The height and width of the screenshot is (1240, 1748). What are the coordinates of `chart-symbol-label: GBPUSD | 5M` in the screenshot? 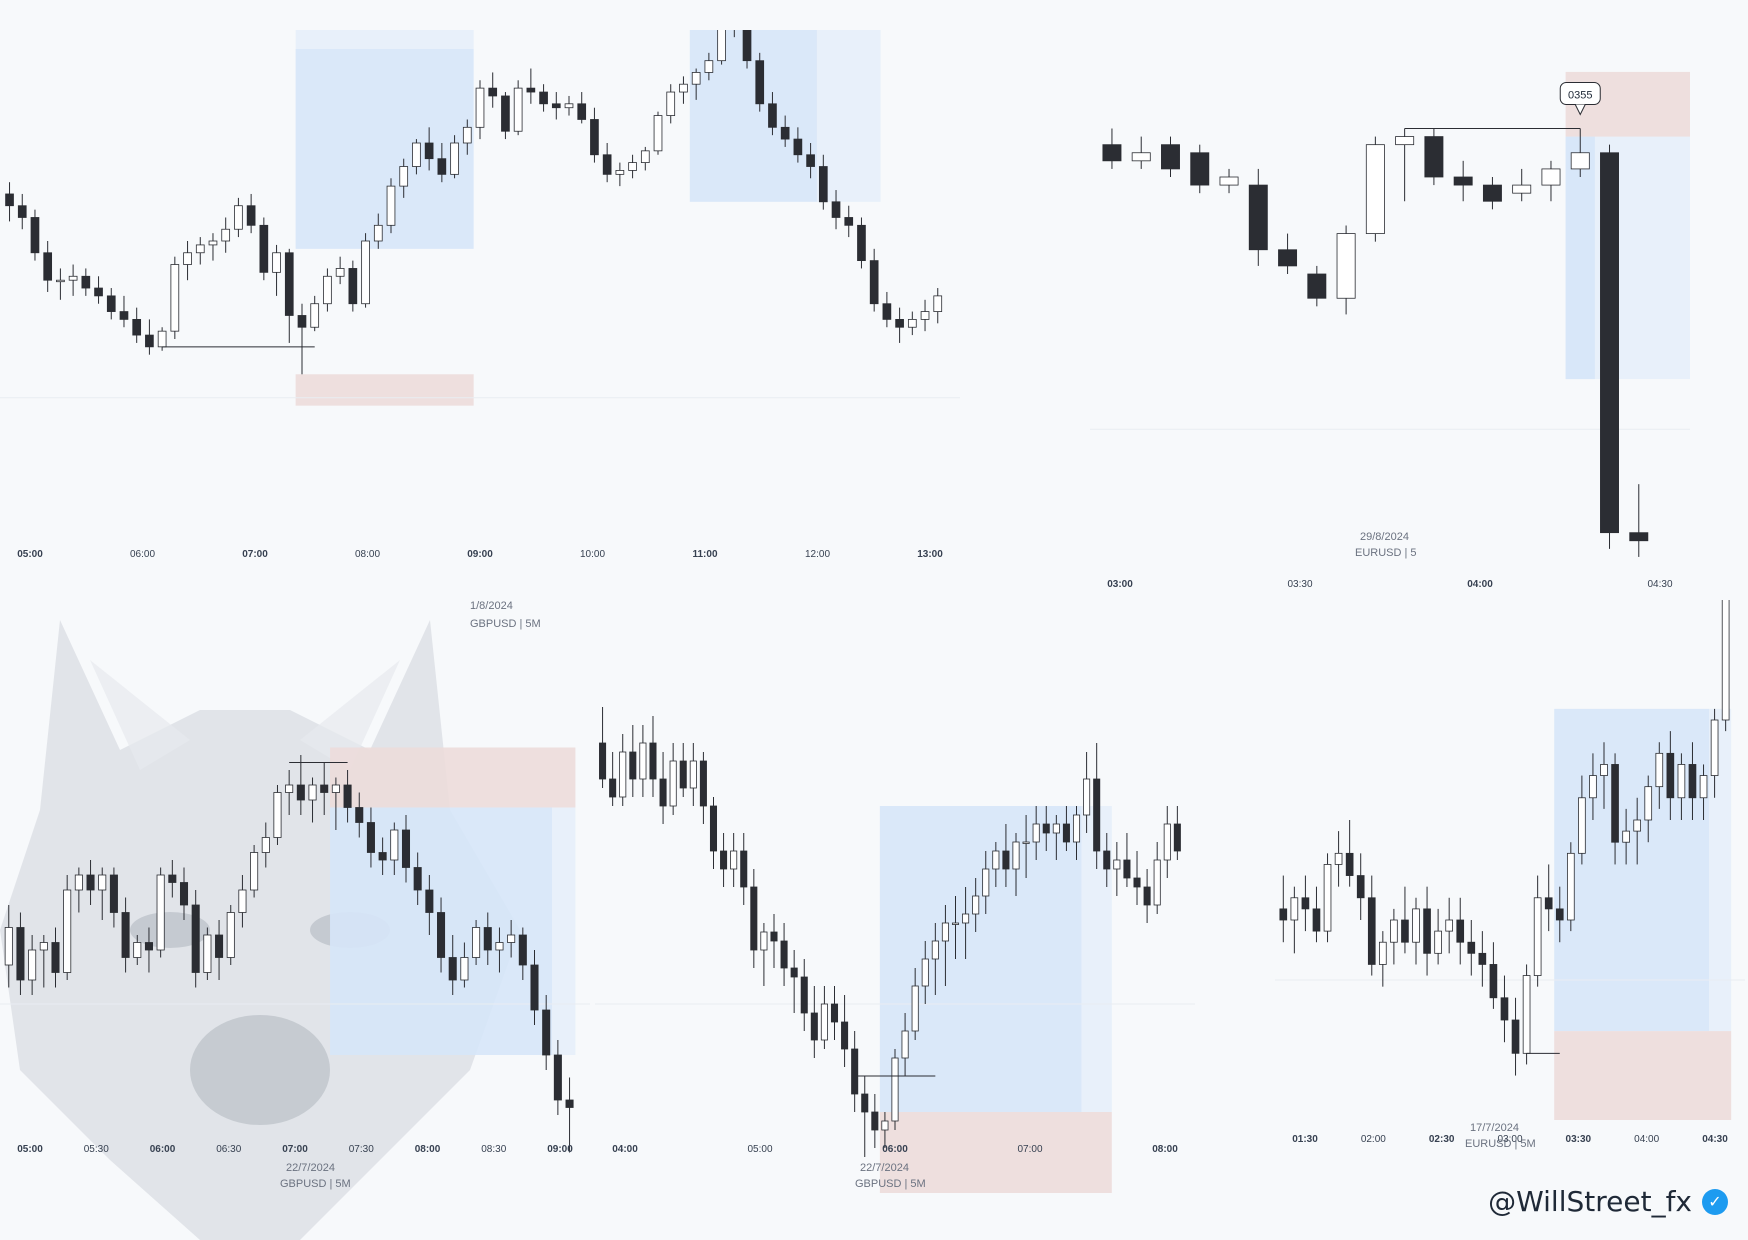 It's located at (890, 1184).